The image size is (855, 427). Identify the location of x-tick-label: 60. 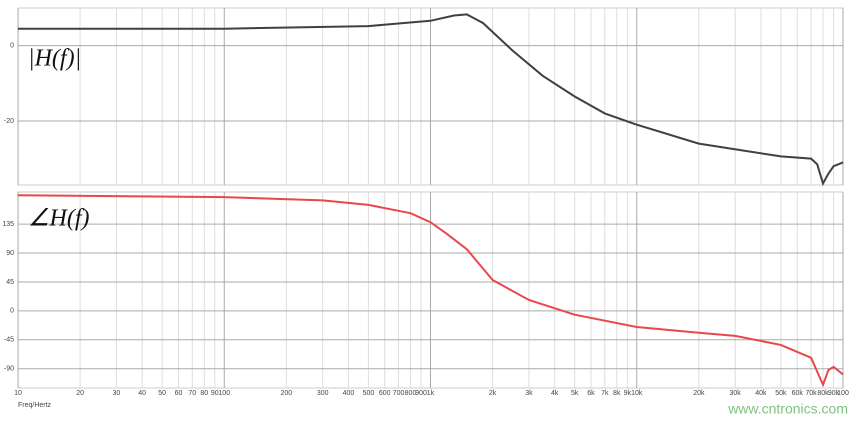
(179, 393).